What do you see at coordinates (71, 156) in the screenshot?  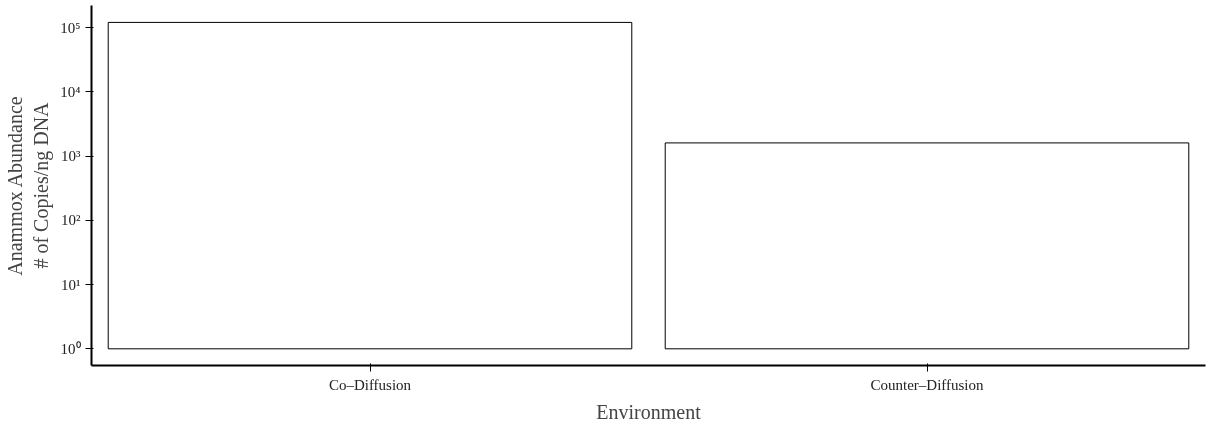 I see `y-tick-label: 10³` at bounding box center [71, 156].